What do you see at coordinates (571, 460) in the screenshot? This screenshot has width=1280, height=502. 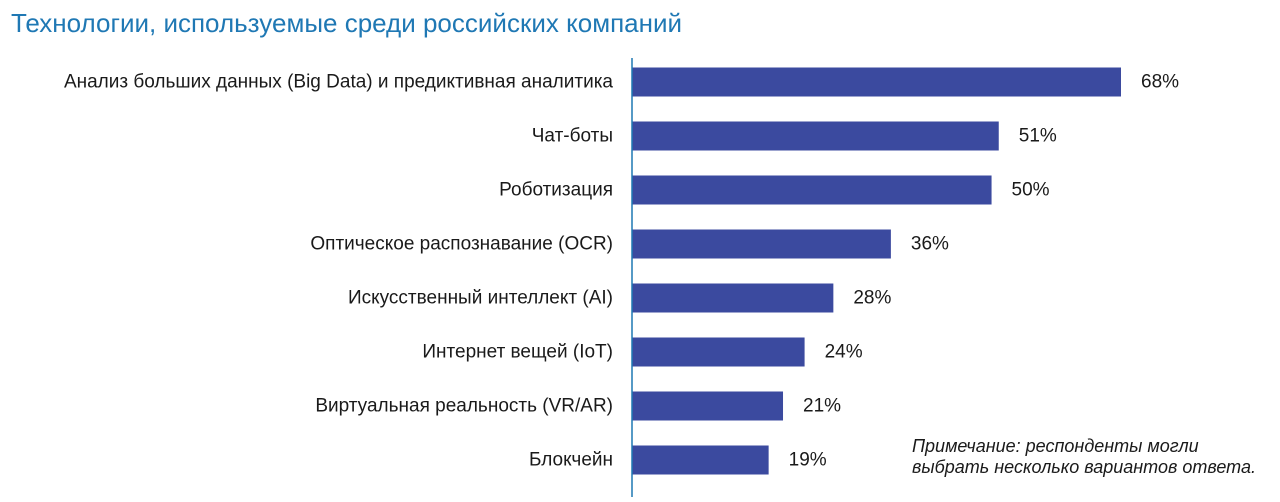 I see `category-label: Блокчейн` at bounding box center [571, 460].